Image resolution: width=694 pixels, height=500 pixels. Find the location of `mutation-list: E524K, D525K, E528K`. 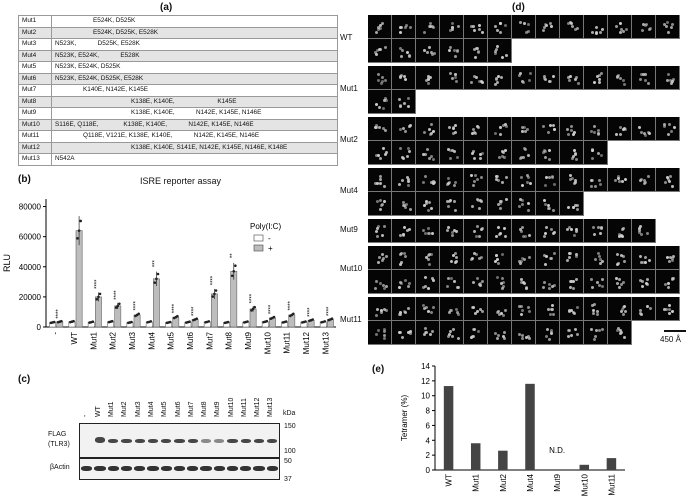

mutation-list: E524K, D525K, E528K is located at coordinates (194, 32).